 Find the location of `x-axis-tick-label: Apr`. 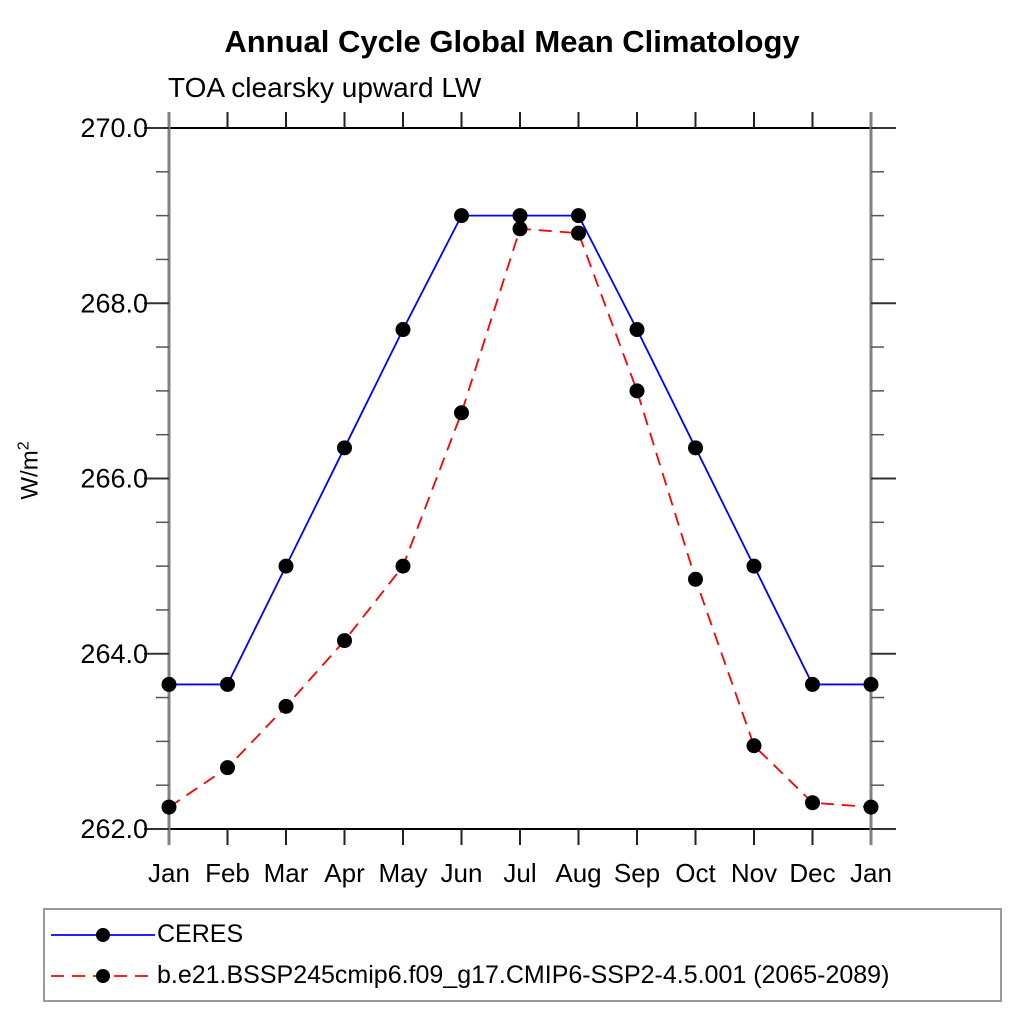

x-axis-tick-label: Apr is located at coordinates (344, 873).